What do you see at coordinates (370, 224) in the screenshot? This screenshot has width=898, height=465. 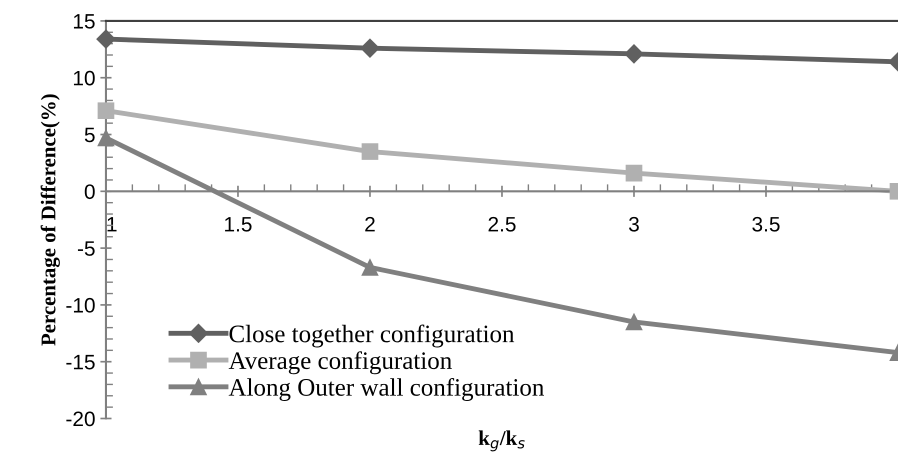 I see `x-tick-label: 2` at bounding box center [370, 224].